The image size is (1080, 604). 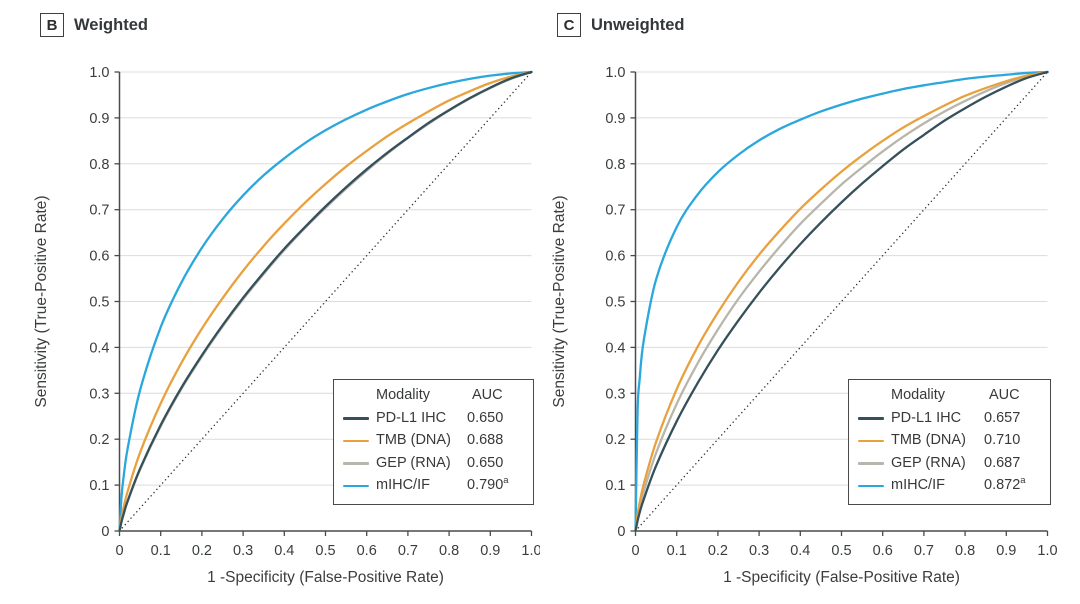 I want to click on legend-auc-value: 0.688, so click(x=485, y=440).